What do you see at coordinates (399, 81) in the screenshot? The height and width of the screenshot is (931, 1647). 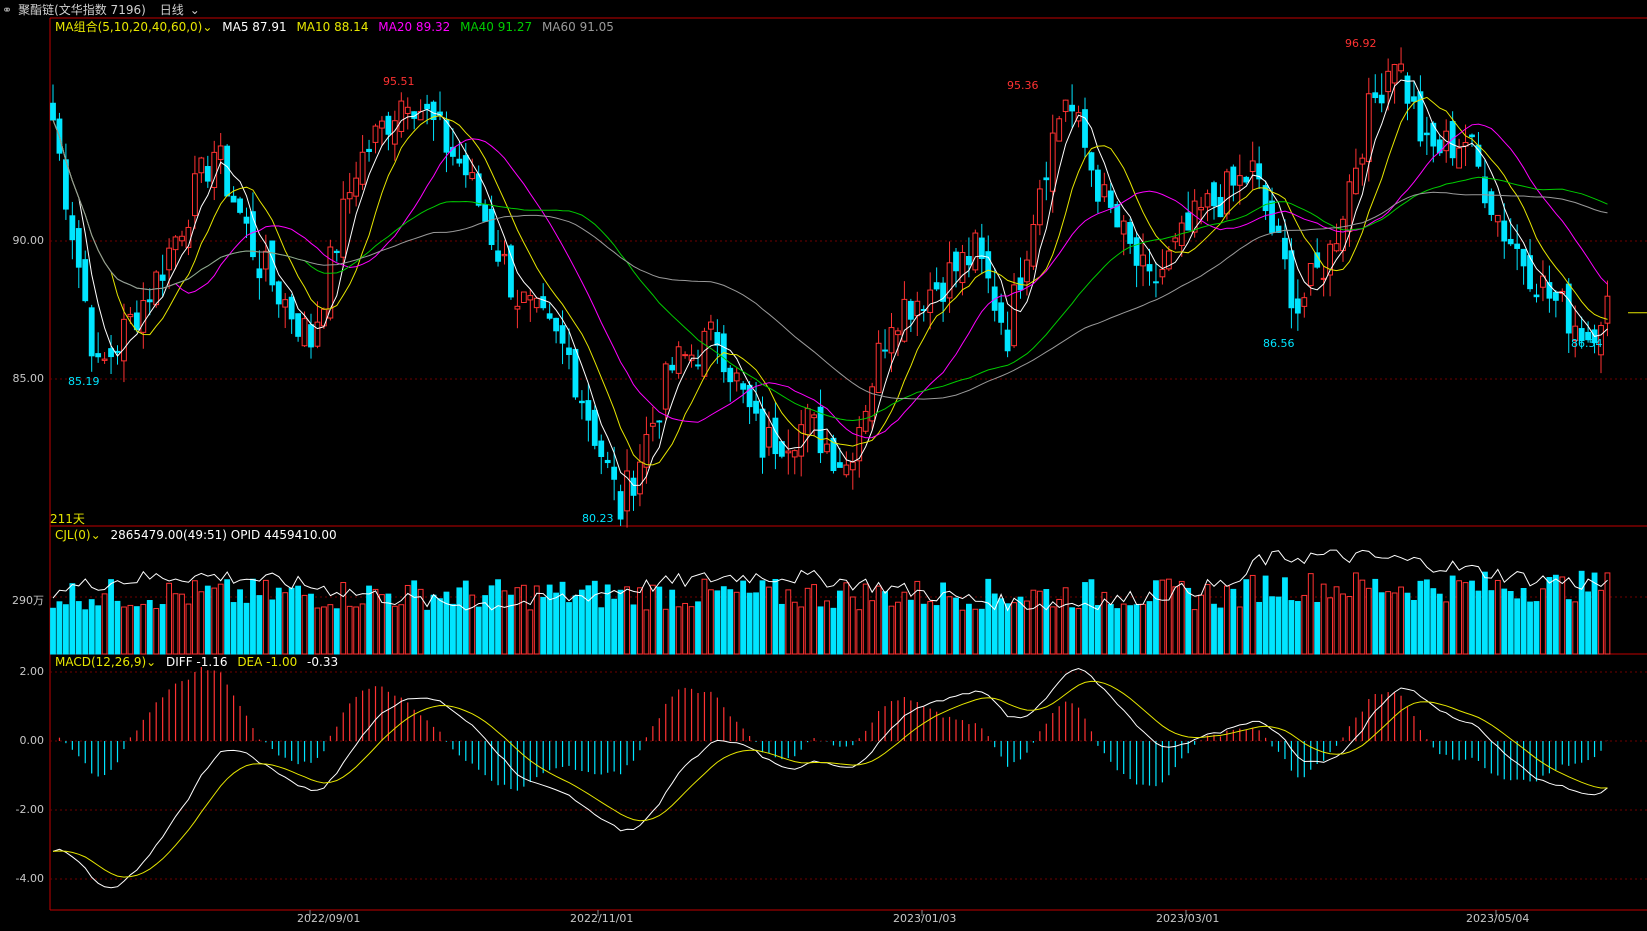 I see `high-label-1: 95.51` at bounding box center [399, 81].